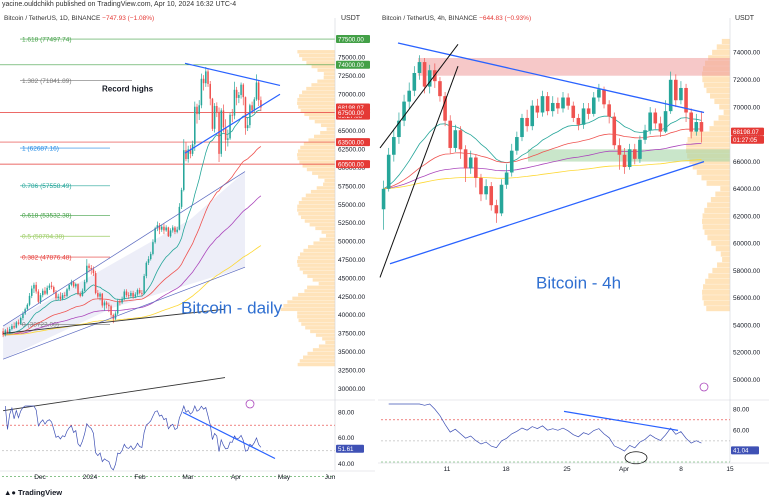 The width and height of the screenshot is (769, 499). Describe the element at coordinates (330, 477) in the screenshot. I see `daily-x-tick-label: Jun` at that location.